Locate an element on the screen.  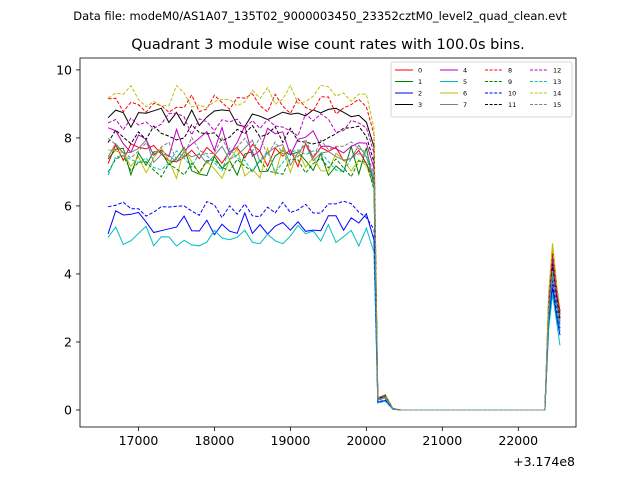
x-tick-label: 19000 is located at coordinates (291, 440).